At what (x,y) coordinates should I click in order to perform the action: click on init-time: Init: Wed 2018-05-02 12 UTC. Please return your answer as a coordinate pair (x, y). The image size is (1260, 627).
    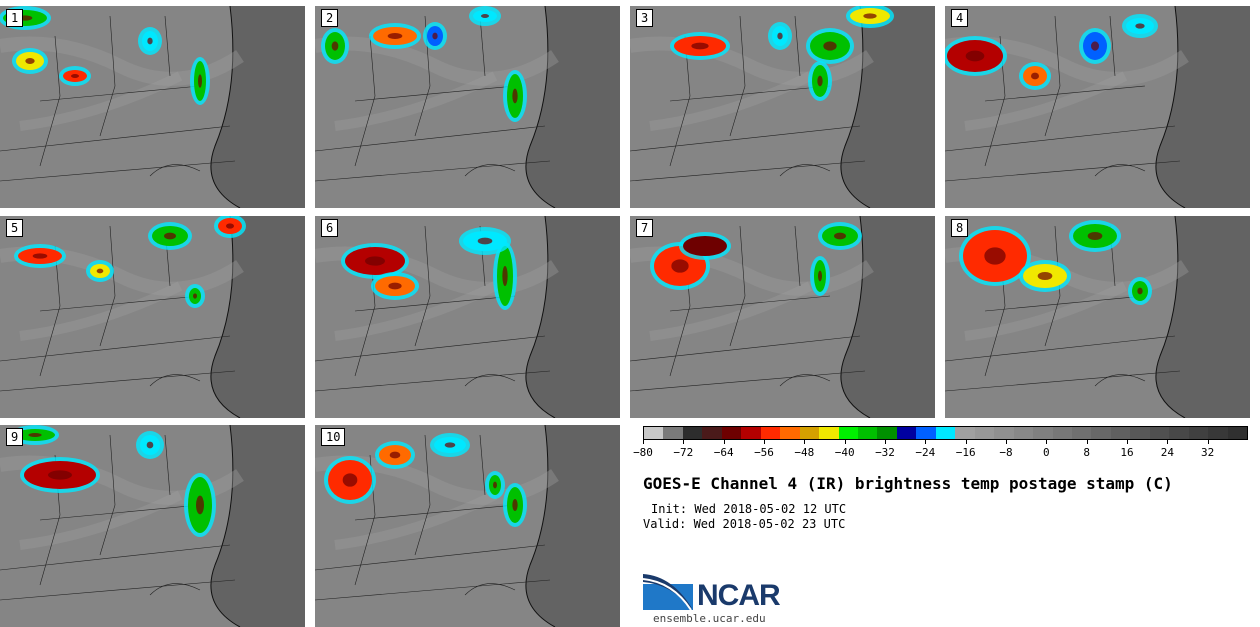
    Looking at the image, I should click on (749, 509).